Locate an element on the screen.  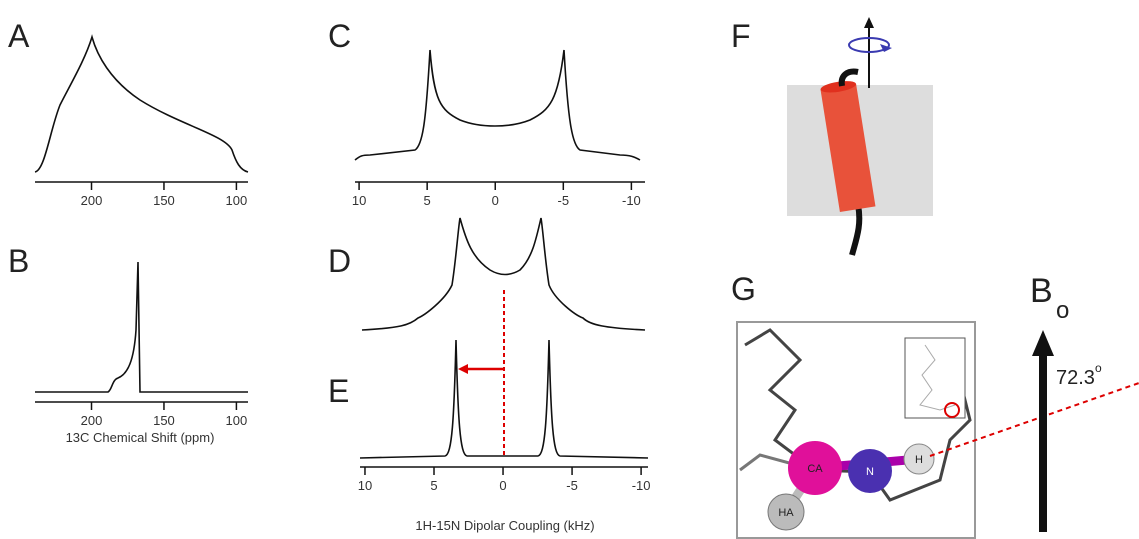
rotation-head is located at coordinates (886, 48).